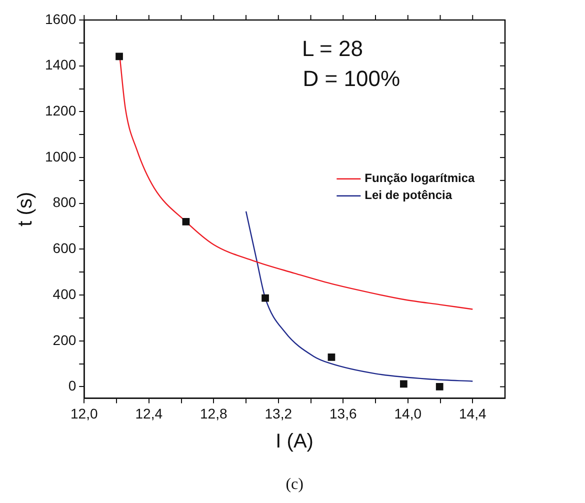  What do you see at coordinates (295, 485) in the screenshot?
I see `text: (c)` at bounding box center [295, 485].